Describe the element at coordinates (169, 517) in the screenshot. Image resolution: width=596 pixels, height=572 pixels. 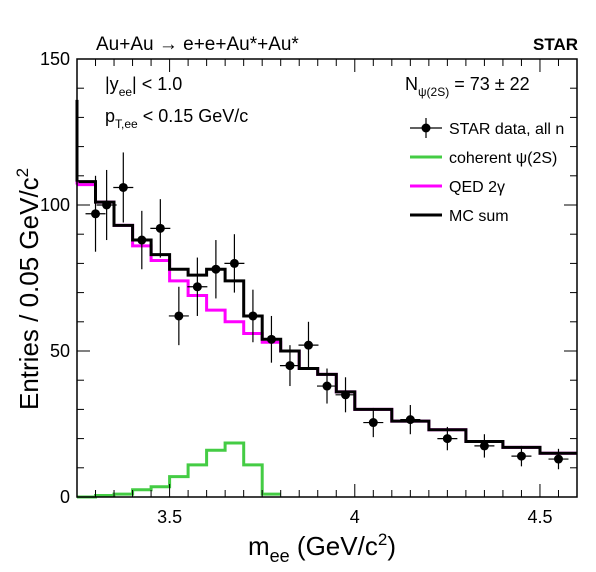
I see `x-tick-label: 3.5` at that location.